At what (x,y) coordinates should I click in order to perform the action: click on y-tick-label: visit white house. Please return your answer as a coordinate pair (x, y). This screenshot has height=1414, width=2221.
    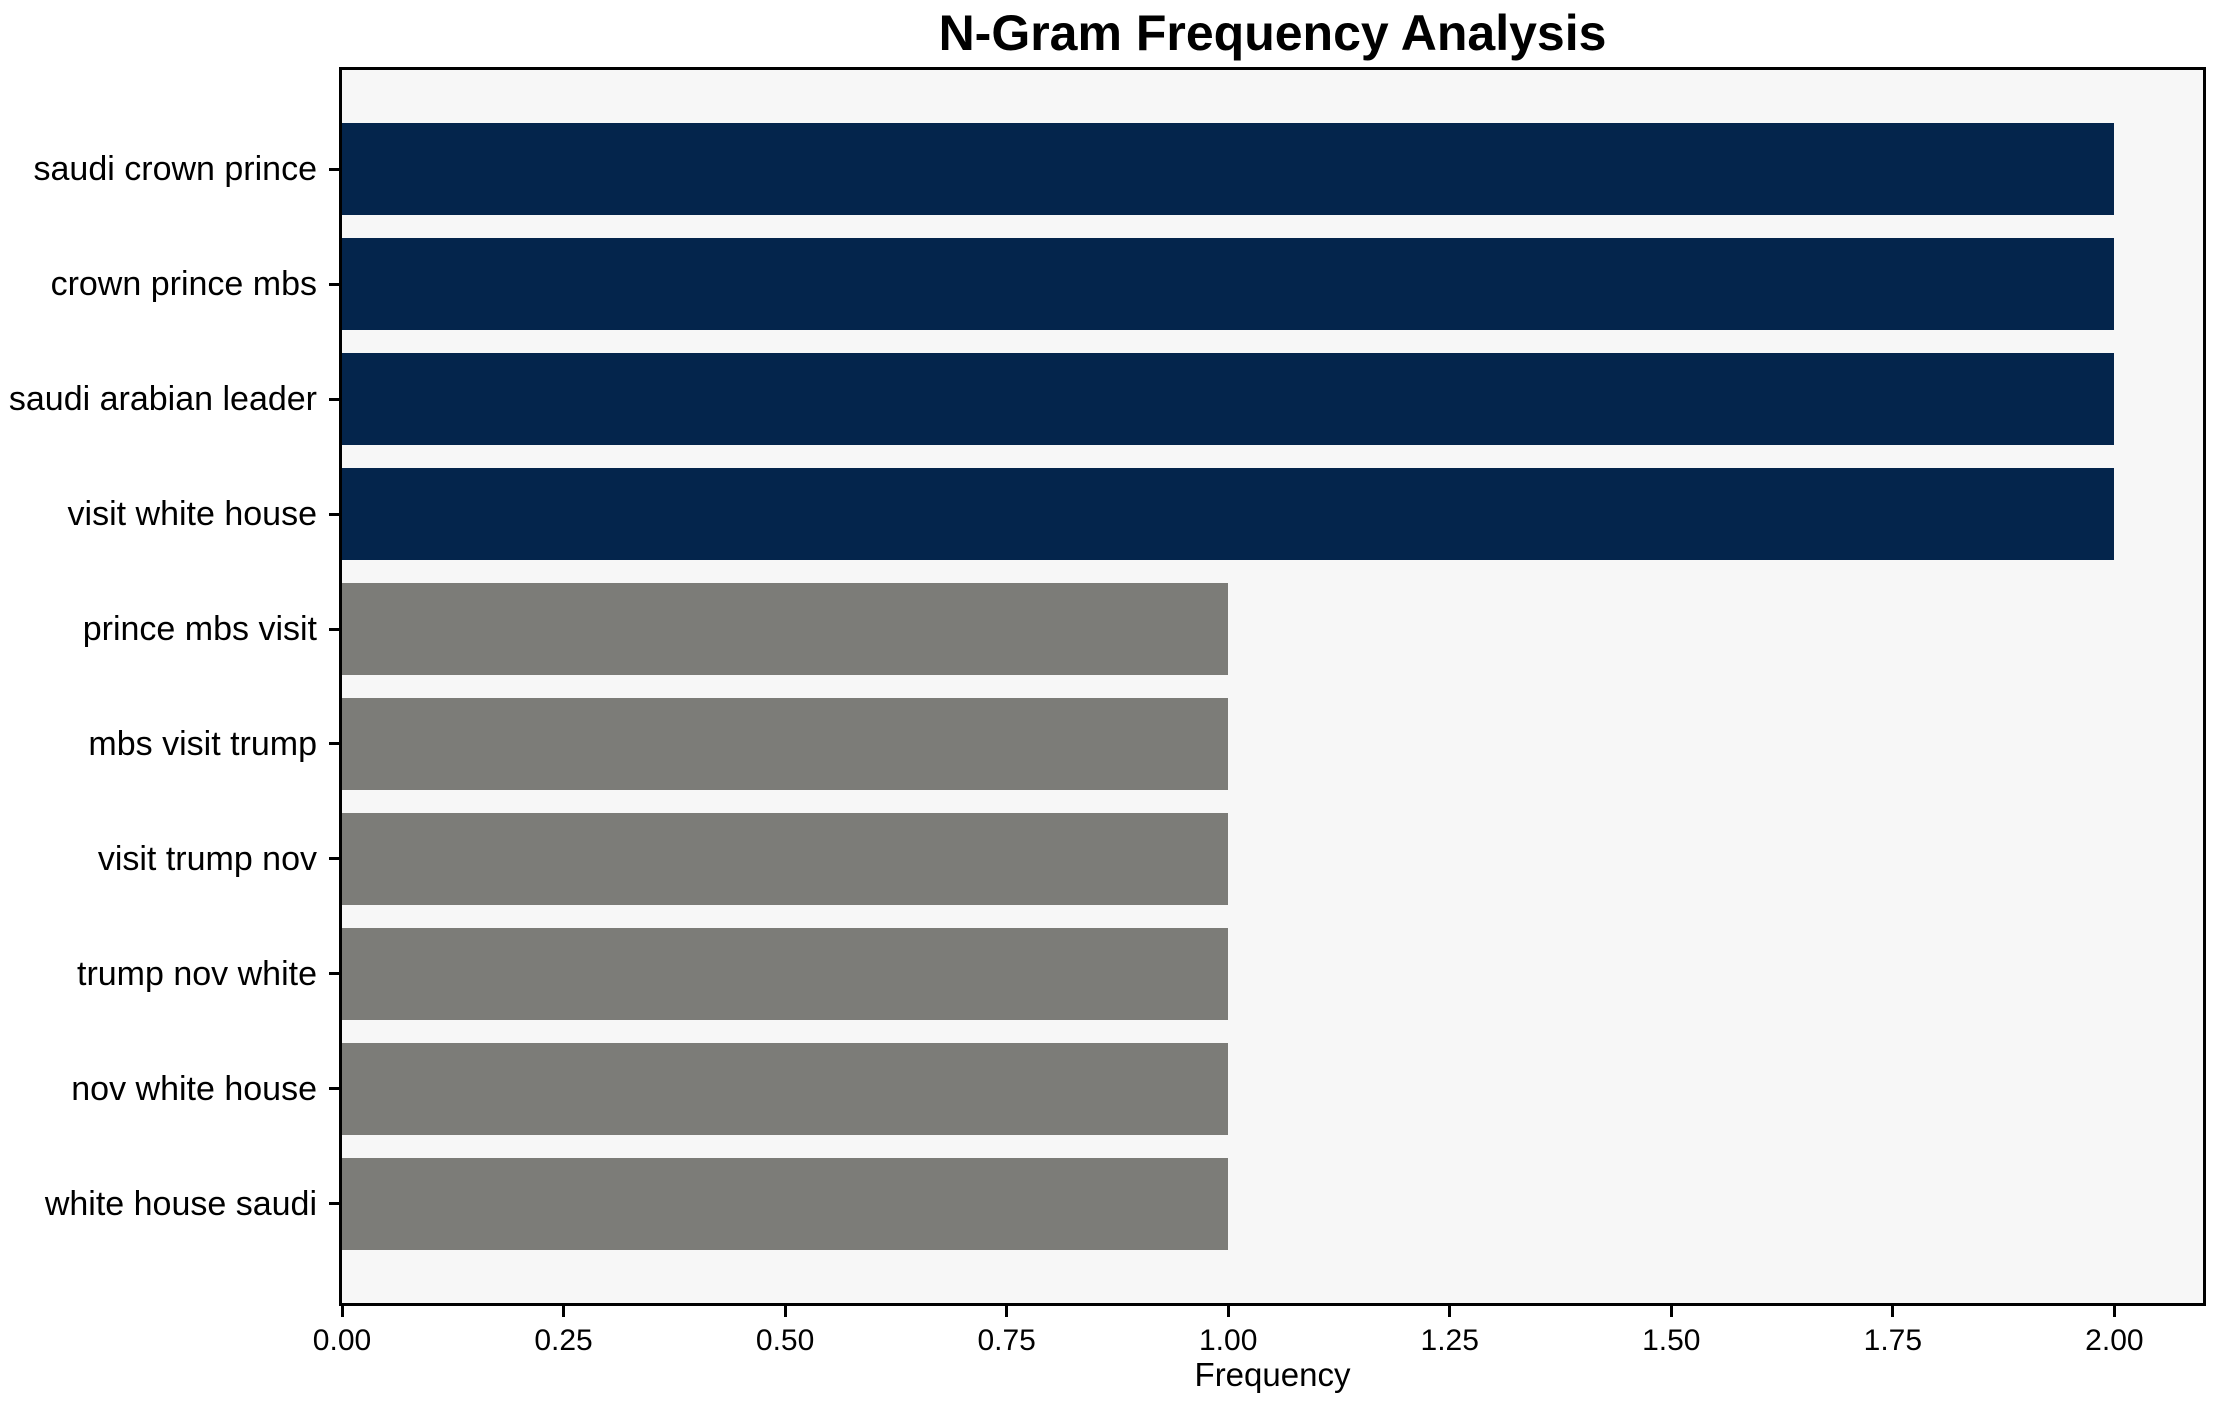
    Looking at the image, I should click on (192, 514).